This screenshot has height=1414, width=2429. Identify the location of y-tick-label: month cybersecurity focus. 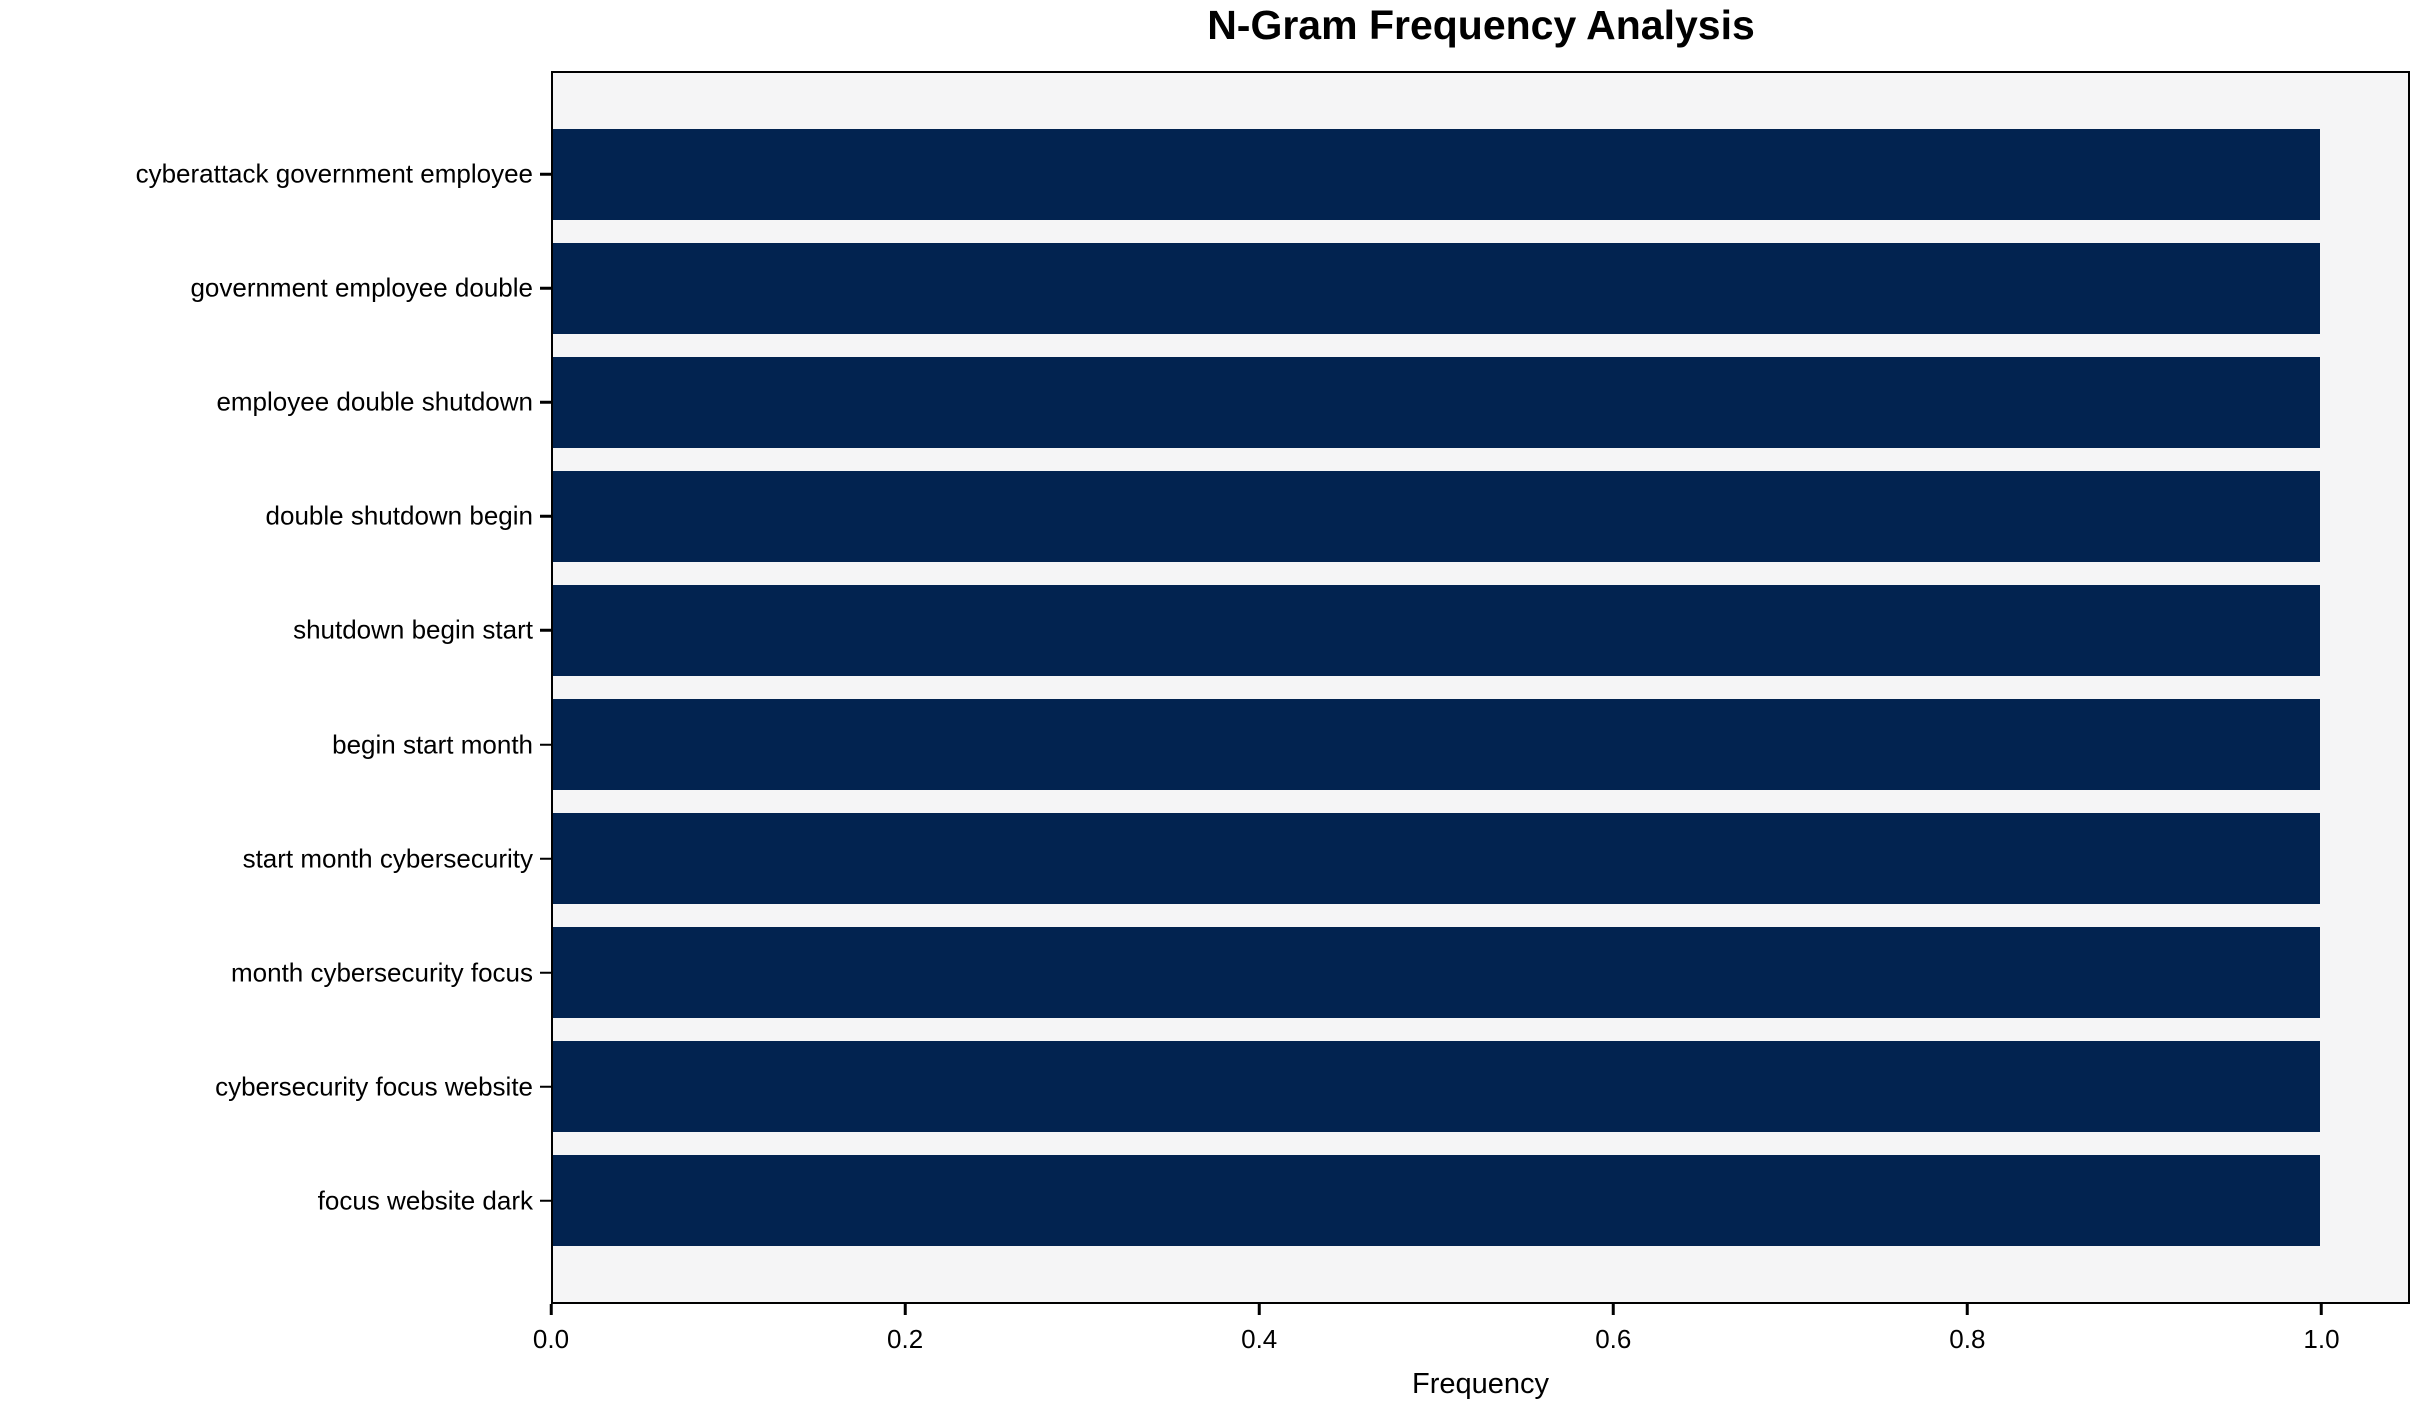
(381, 972).